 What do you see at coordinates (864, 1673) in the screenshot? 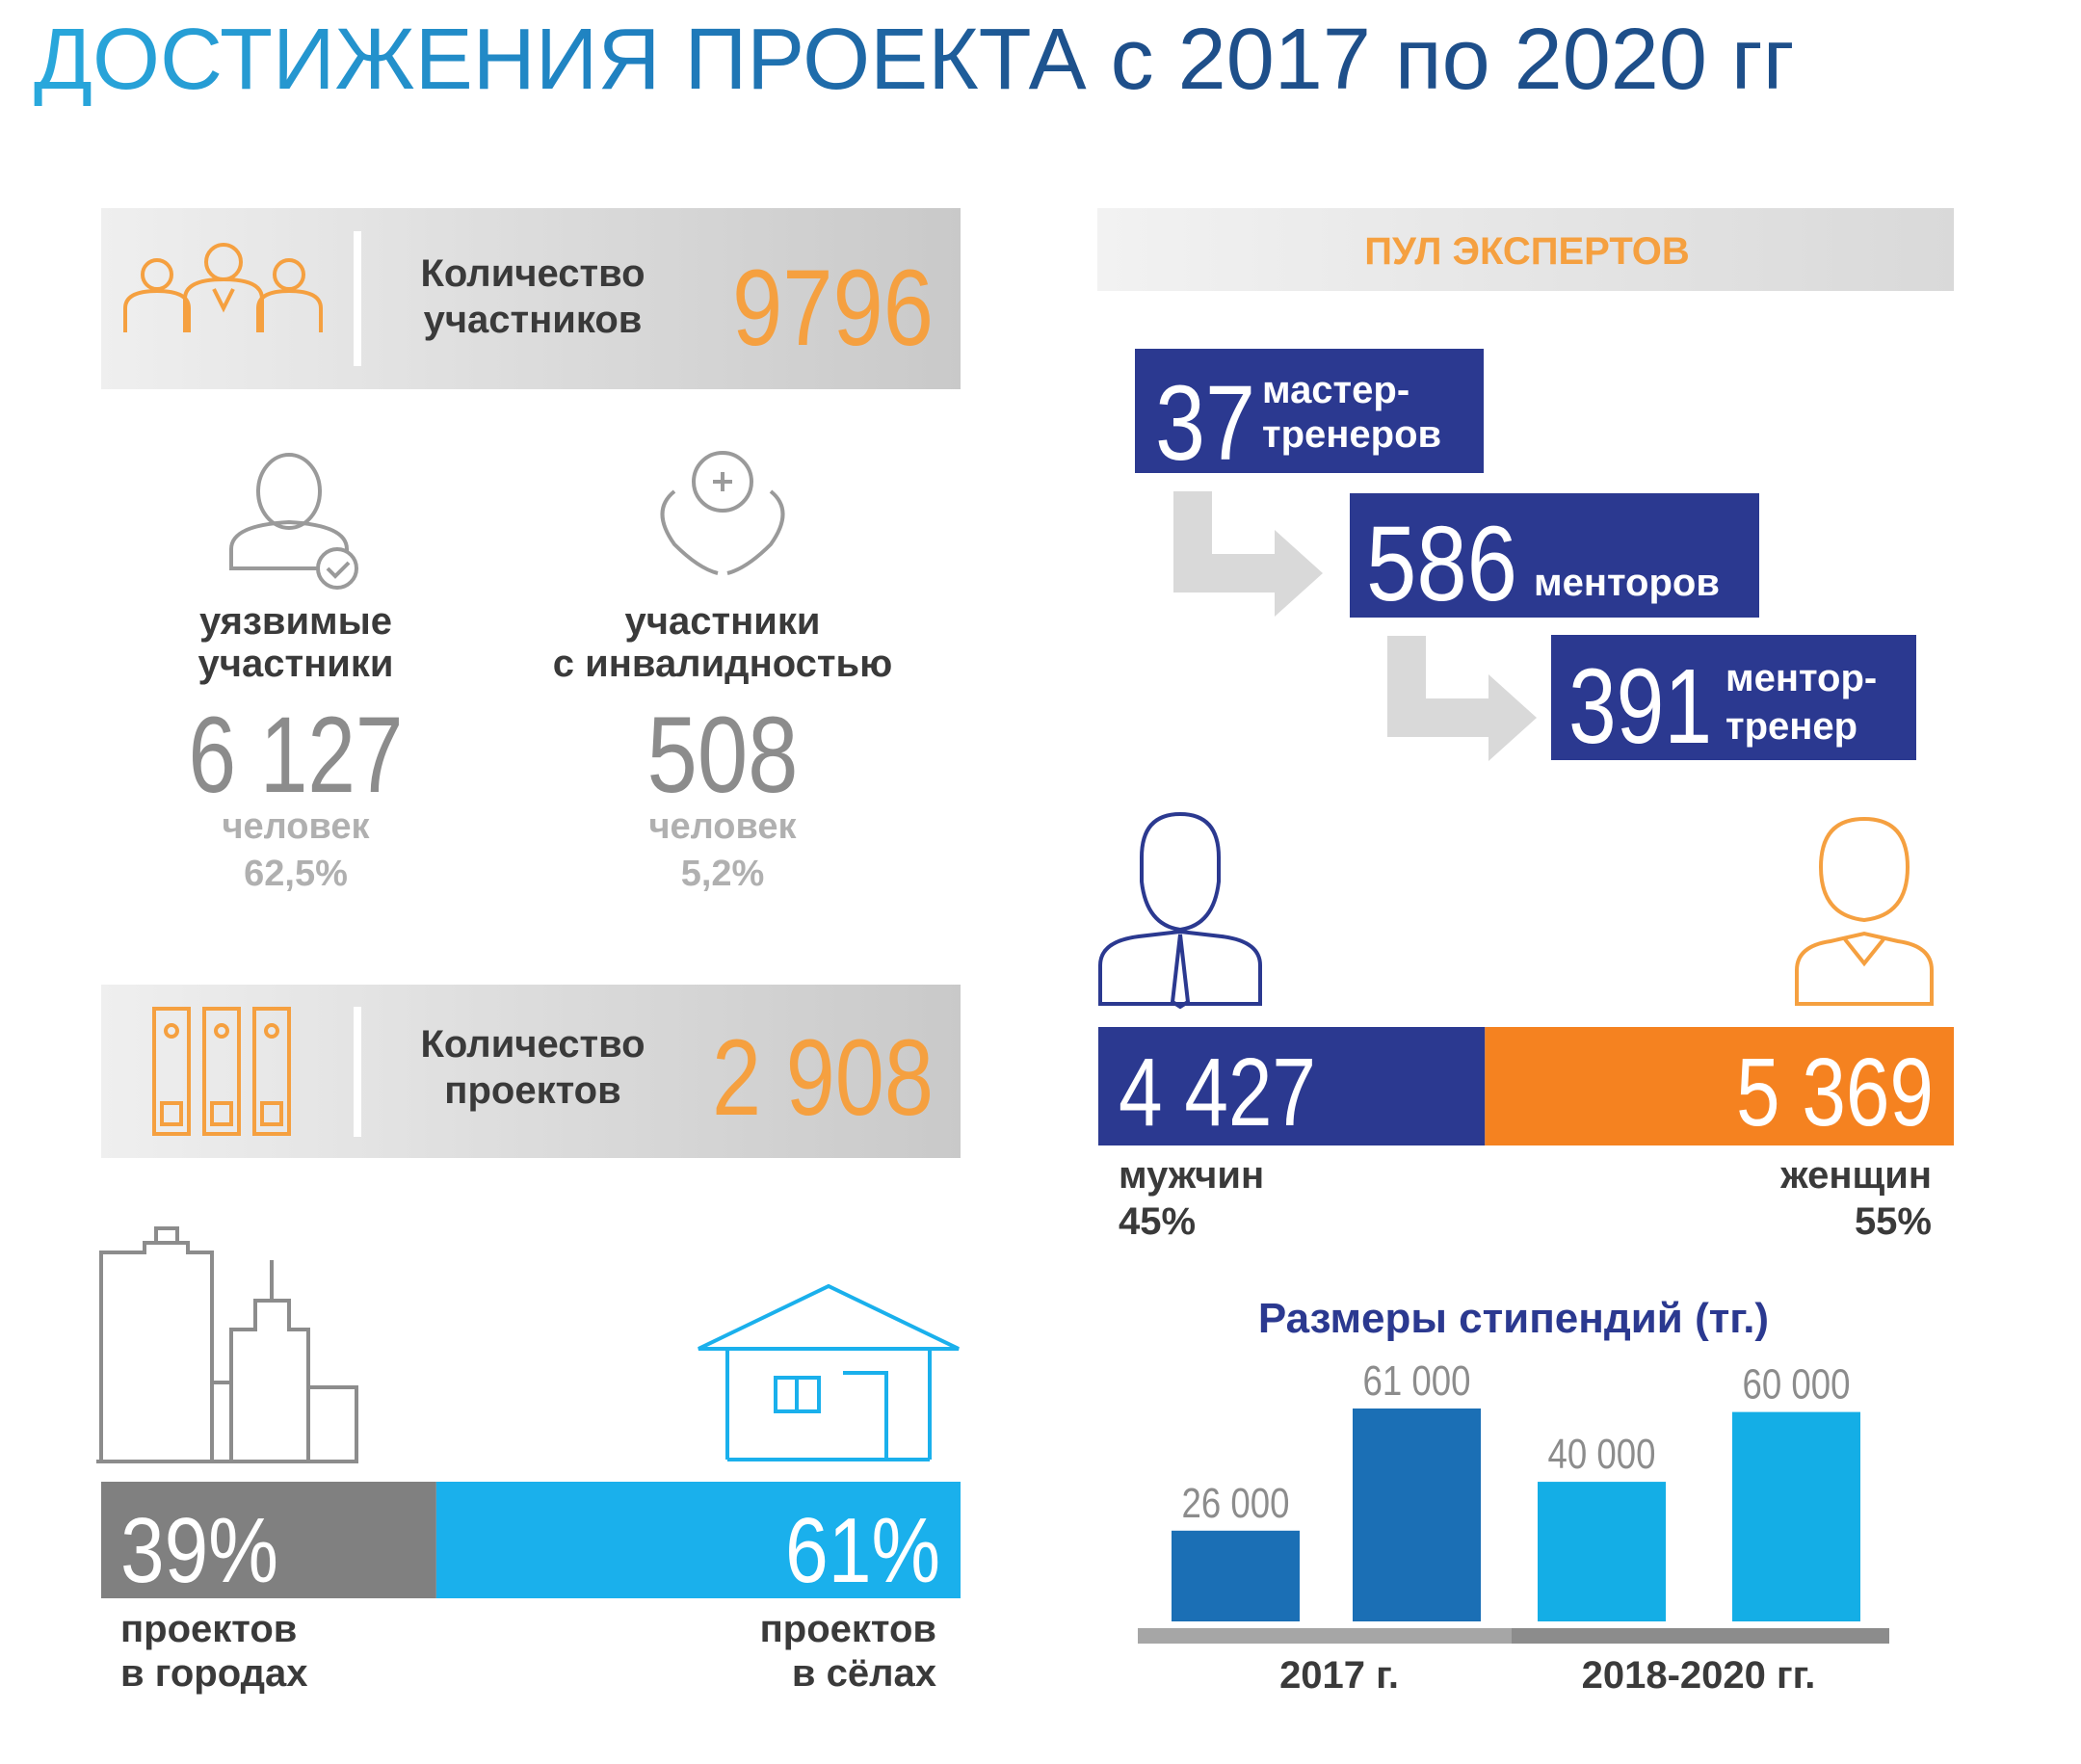
I see `caption: в сёлах` at bounding box center [864, 1673].